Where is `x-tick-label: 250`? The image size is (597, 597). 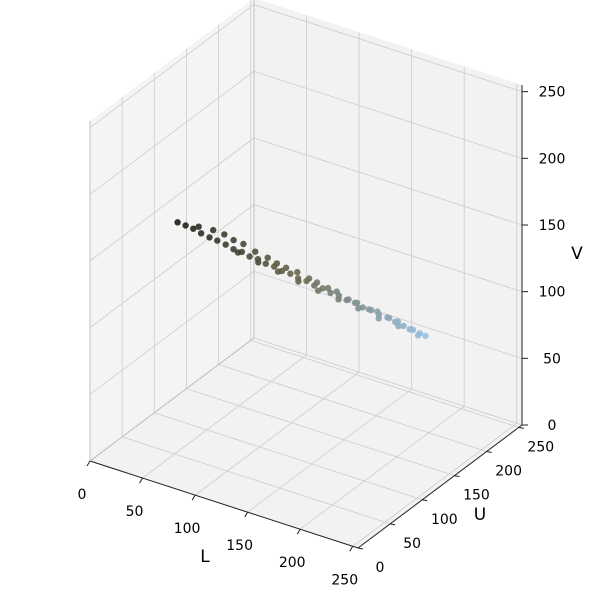
x-tick-label: 250 is located at coordinates (344, 580).